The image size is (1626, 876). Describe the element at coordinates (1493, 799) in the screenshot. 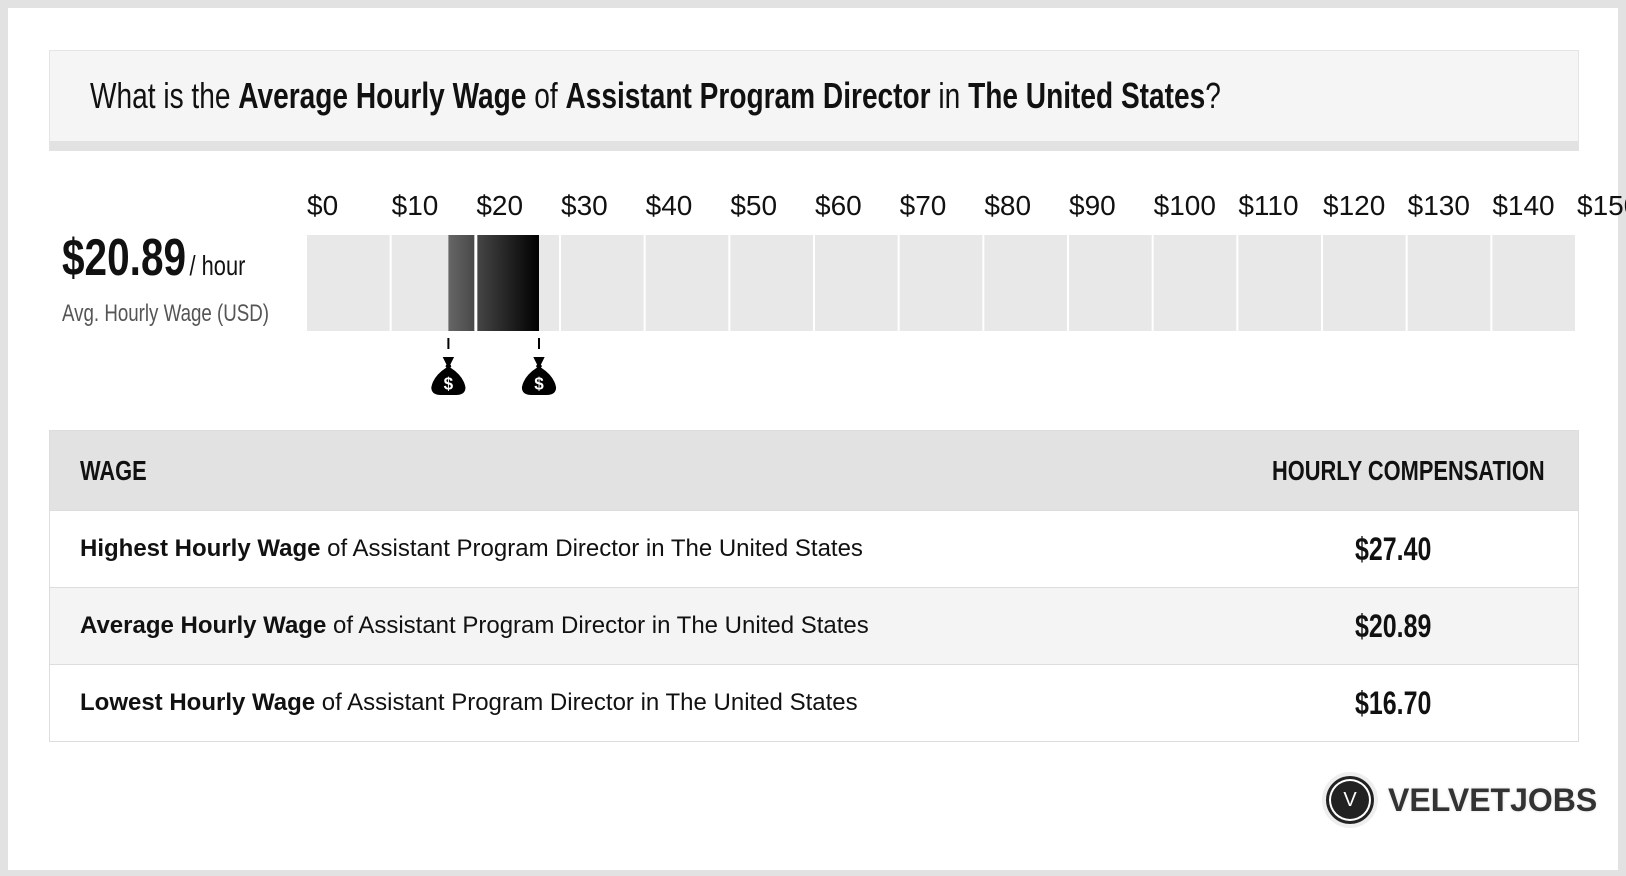

I see `logo-text: VELVETJOBS` at that location.